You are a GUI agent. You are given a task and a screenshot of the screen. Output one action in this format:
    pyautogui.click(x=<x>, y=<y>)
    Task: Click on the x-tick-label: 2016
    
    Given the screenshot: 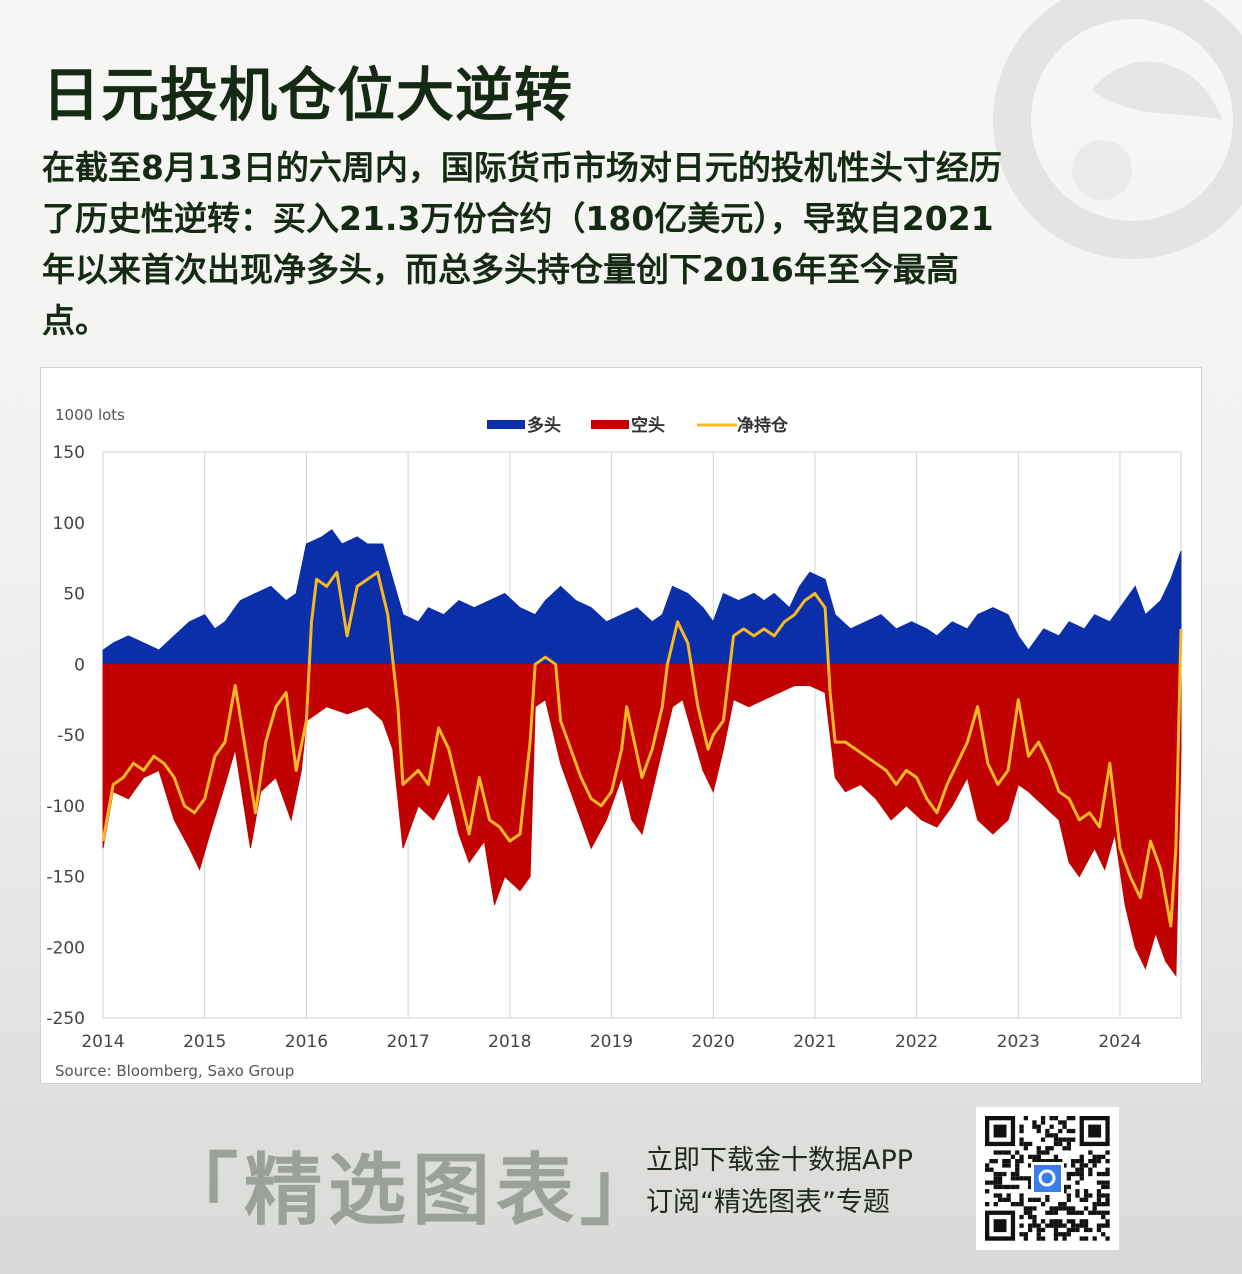 What is the action you would take?
    pyautogui.click(x=306, y=1042)
    